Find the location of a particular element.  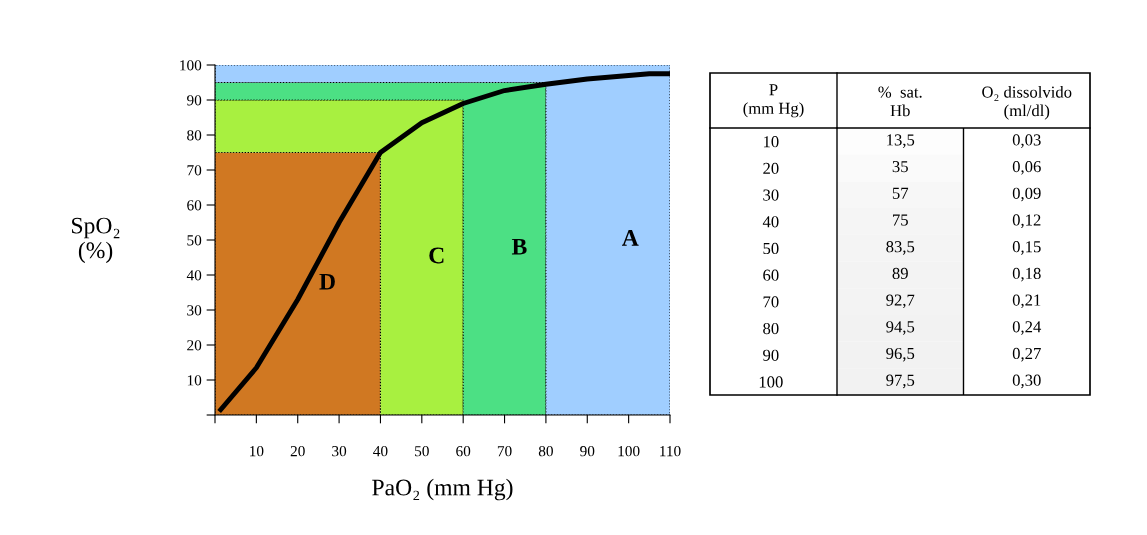

data-label: 0,30 is located at coordinates (1026, 381).